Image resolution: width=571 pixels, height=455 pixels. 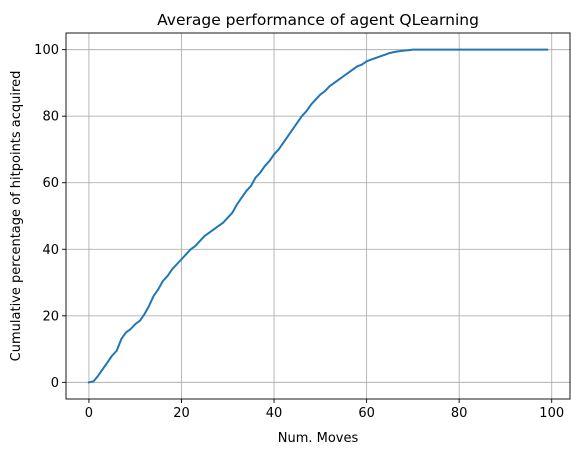 What do you see at coordinates (50, 250) in the screenshot?
I see `y-tick-label: 40` at bounding box center [50, 250].